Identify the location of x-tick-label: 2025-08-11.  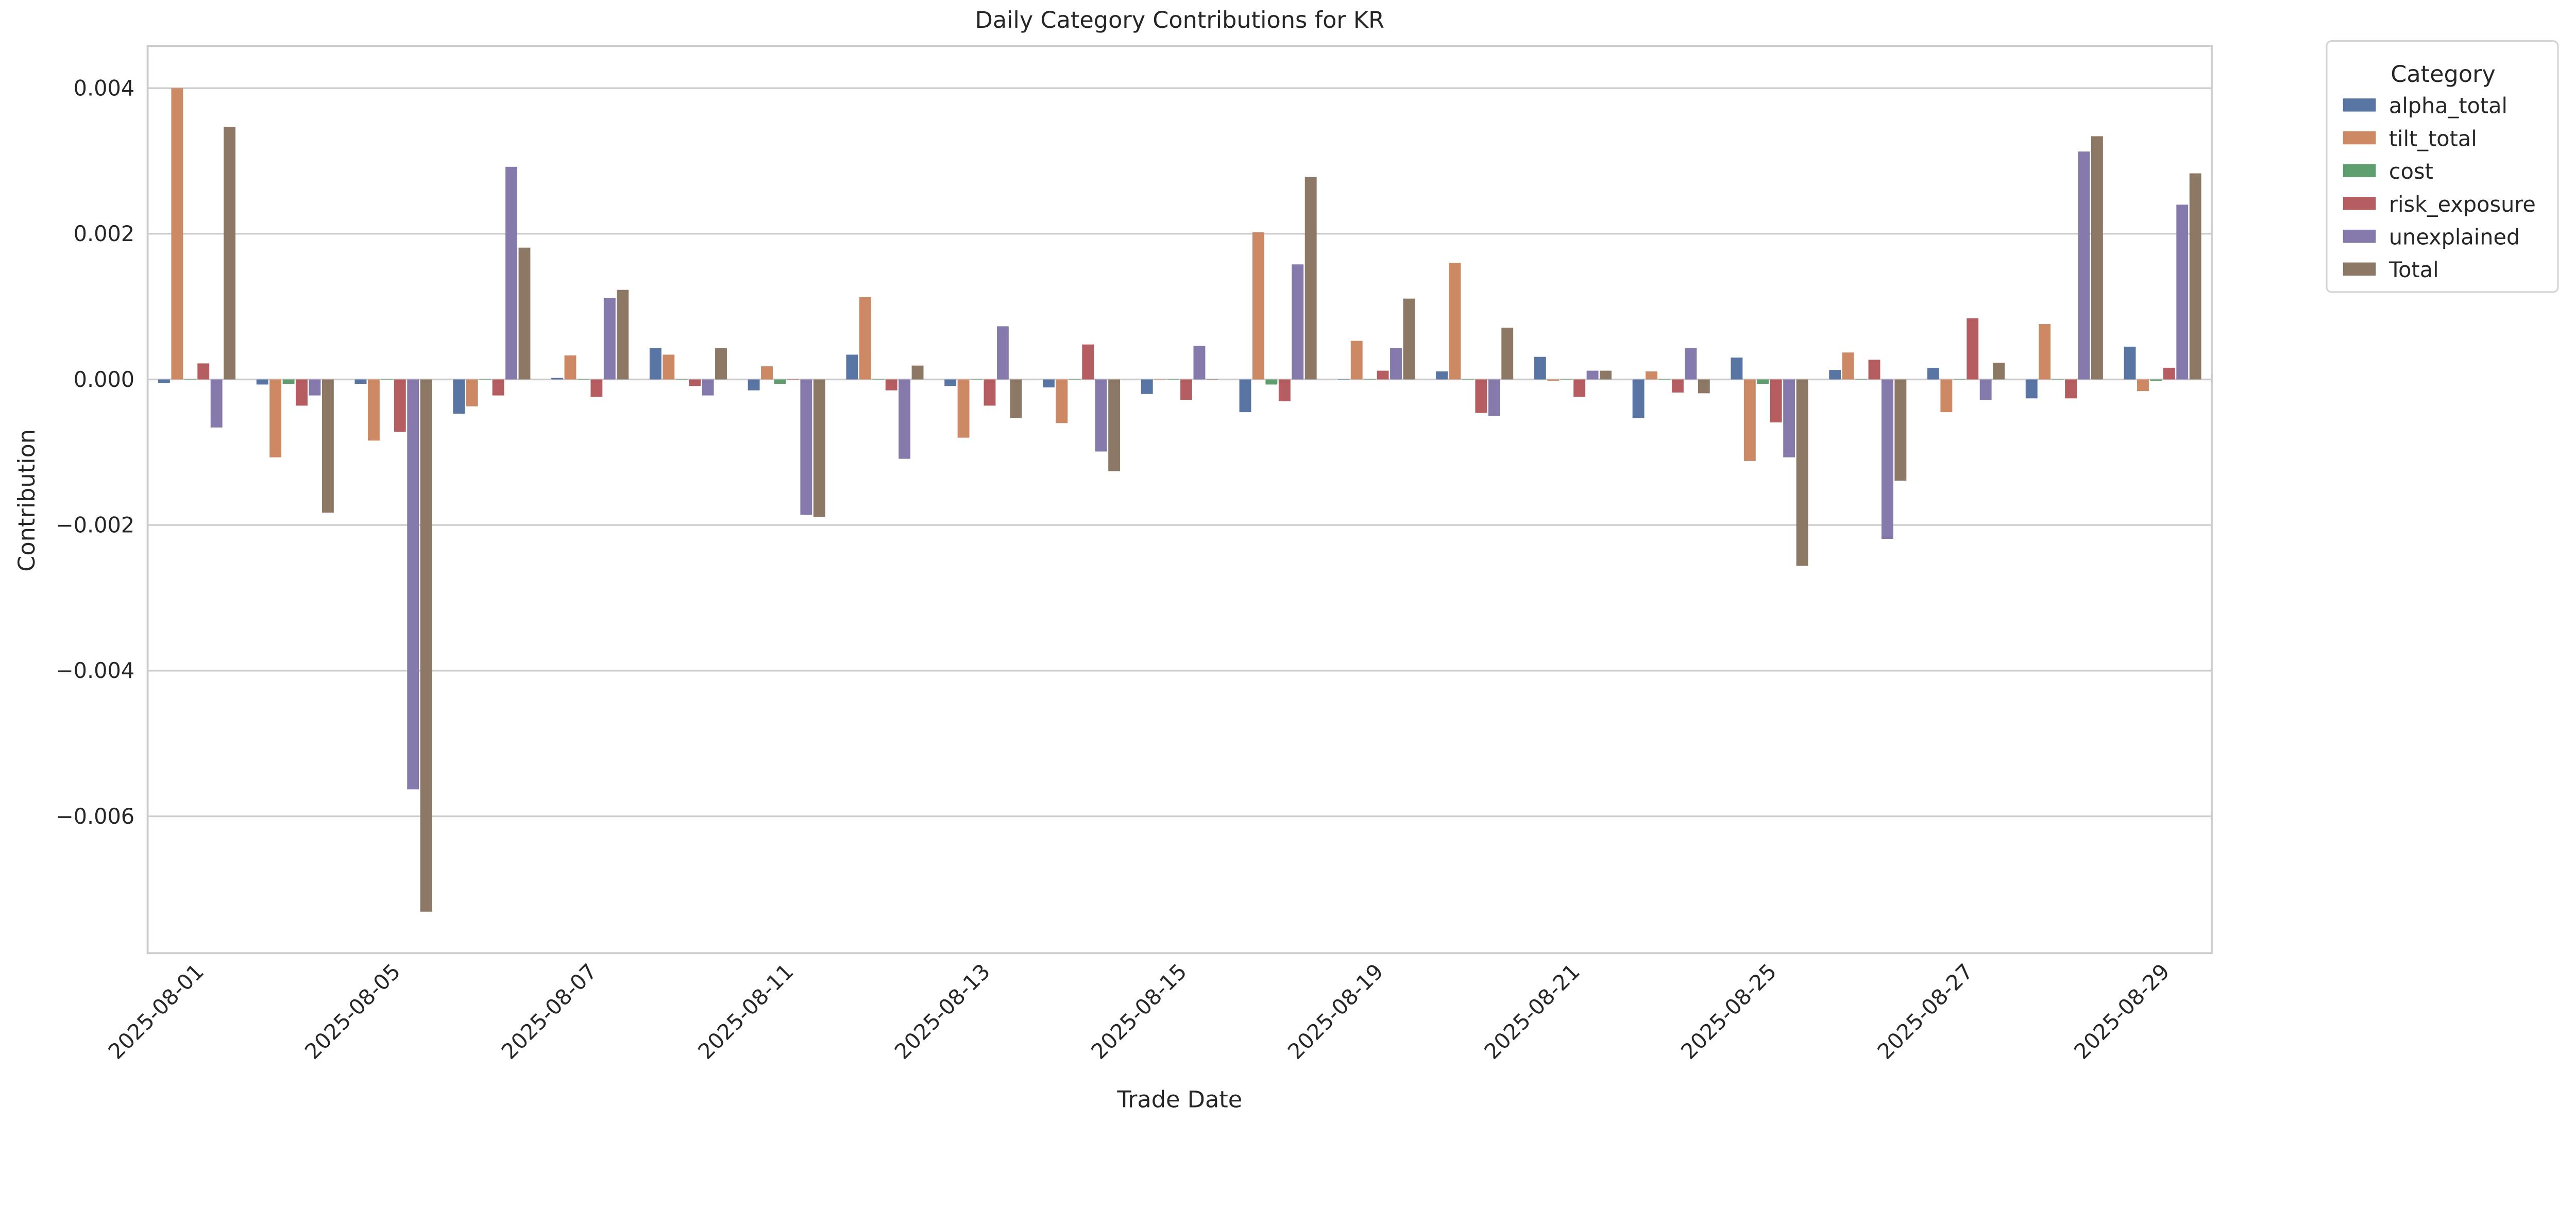
(746, 1011).